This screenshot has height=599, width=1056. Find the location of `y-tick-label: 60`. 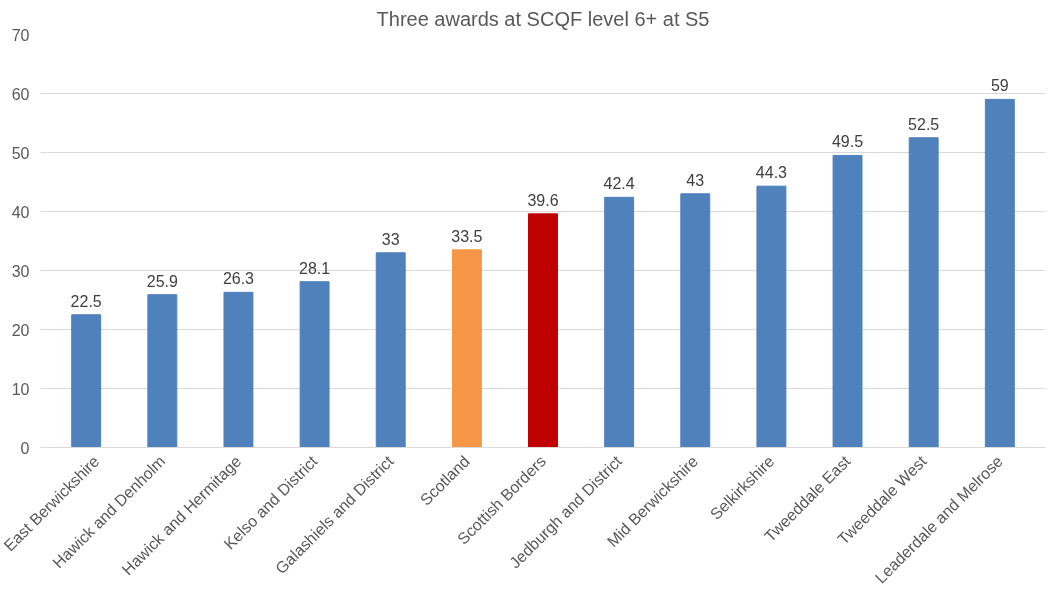

y-tick-label: 60 is located at coordinates (20, 94).